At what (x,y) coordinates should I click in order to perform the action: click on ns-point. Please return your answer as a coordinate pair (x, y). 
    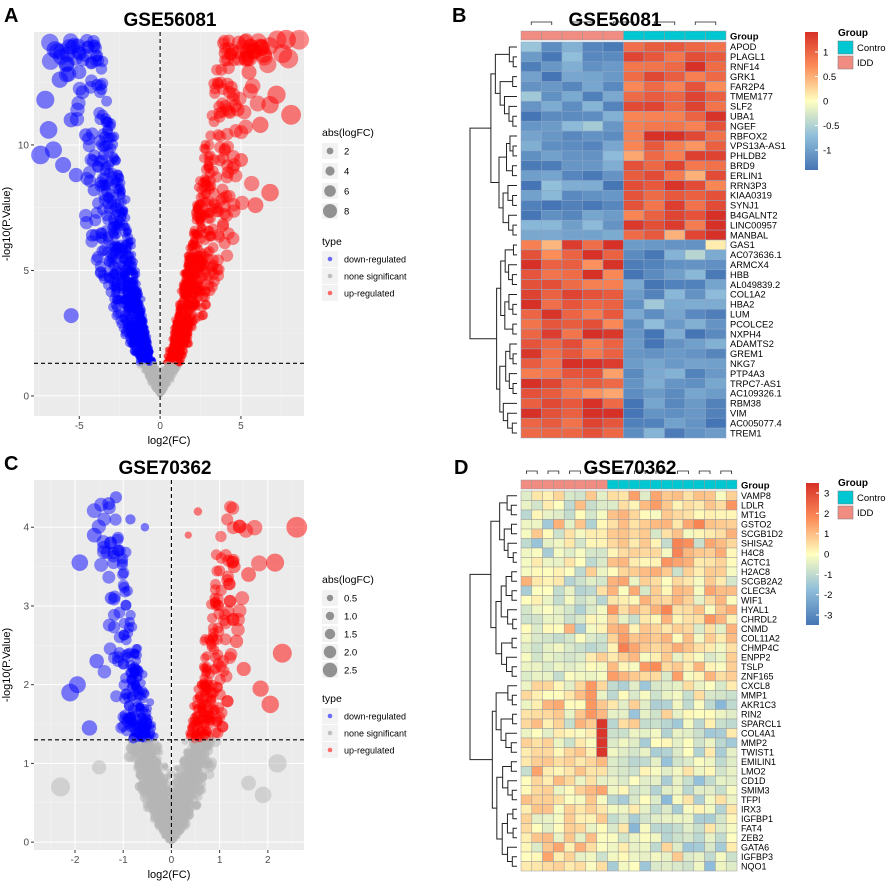
    Looking at the image, I should click on (155, 378).